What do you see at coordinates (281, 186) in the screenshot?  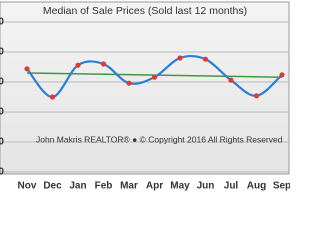 I see `x-tick-label: Sep` at bounding box center [281, 186].